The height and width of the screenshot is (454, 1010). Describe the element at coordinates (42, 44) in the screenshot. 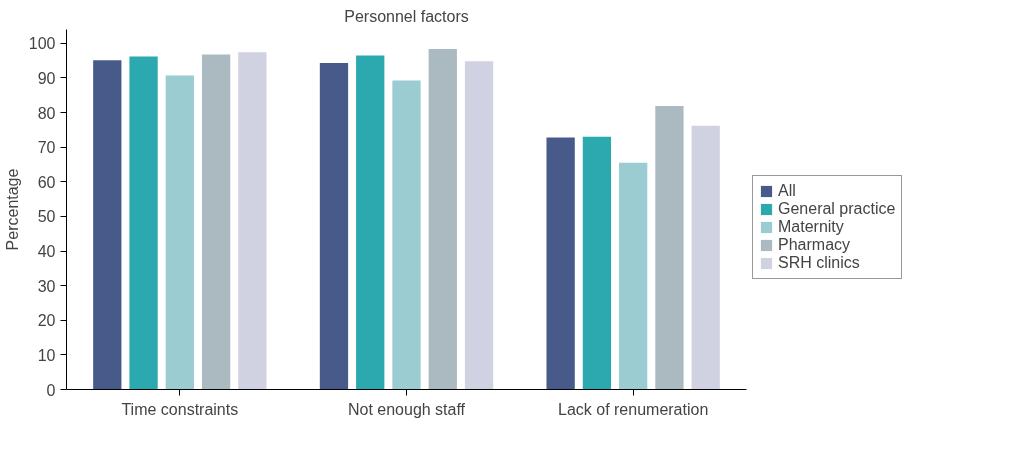

I see `y-tick-label: 100` at that location.